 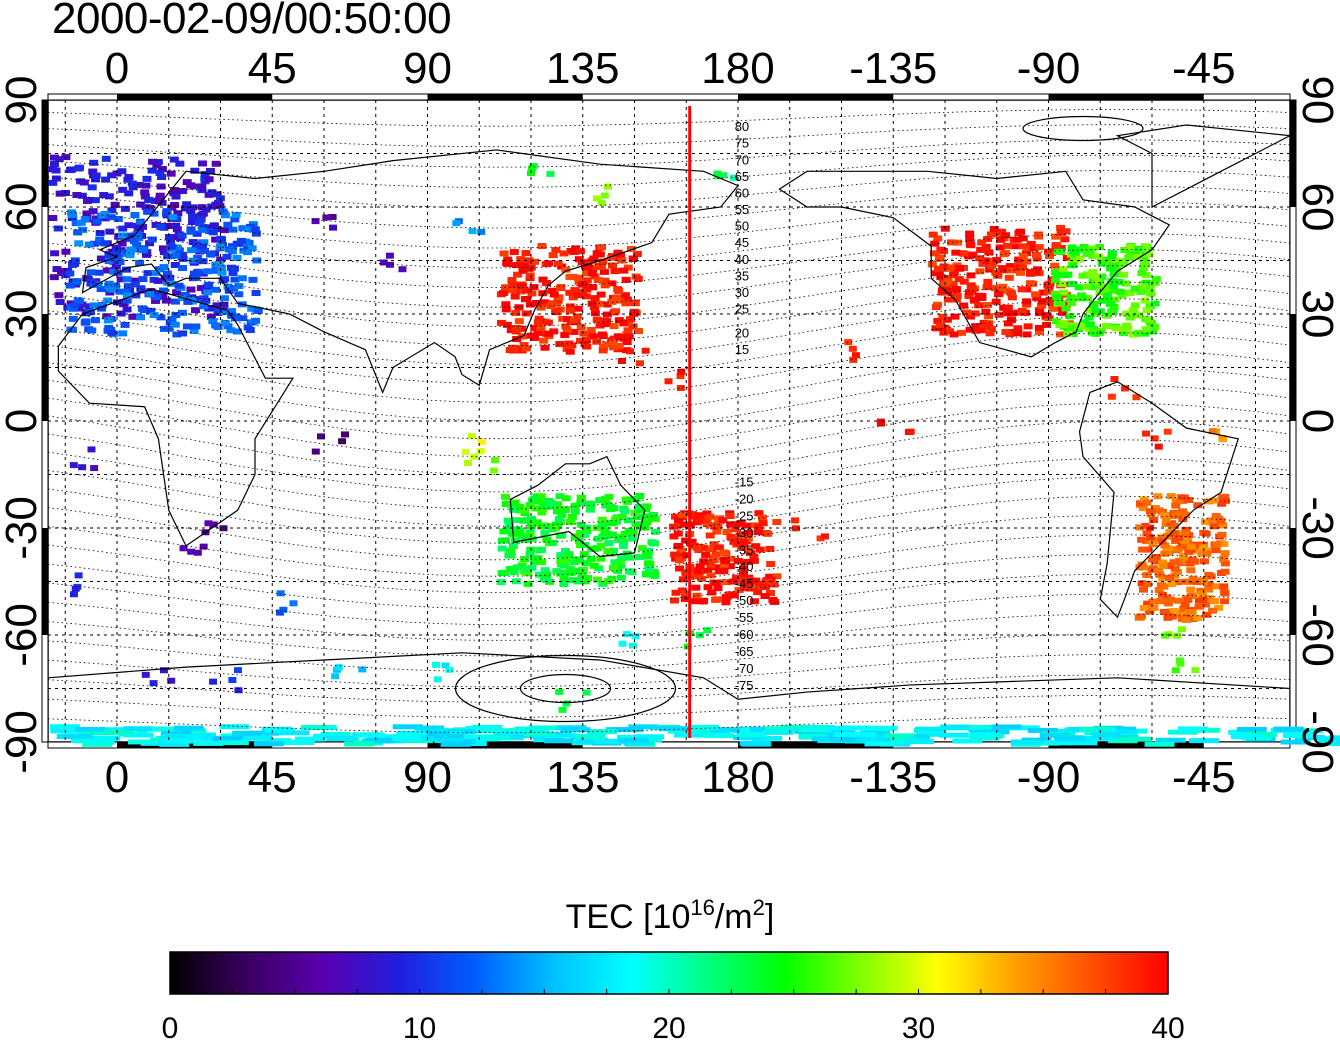 What do you see at coordinates (669, 973) in the screenshot?
I see `colorbar-gradient` at bounding box center [669, 973].